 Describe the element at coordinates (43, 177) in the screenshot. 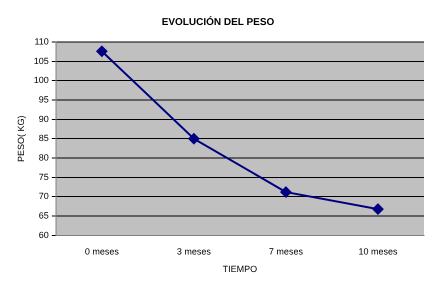

I see `y-tick-label: 75` at that location.